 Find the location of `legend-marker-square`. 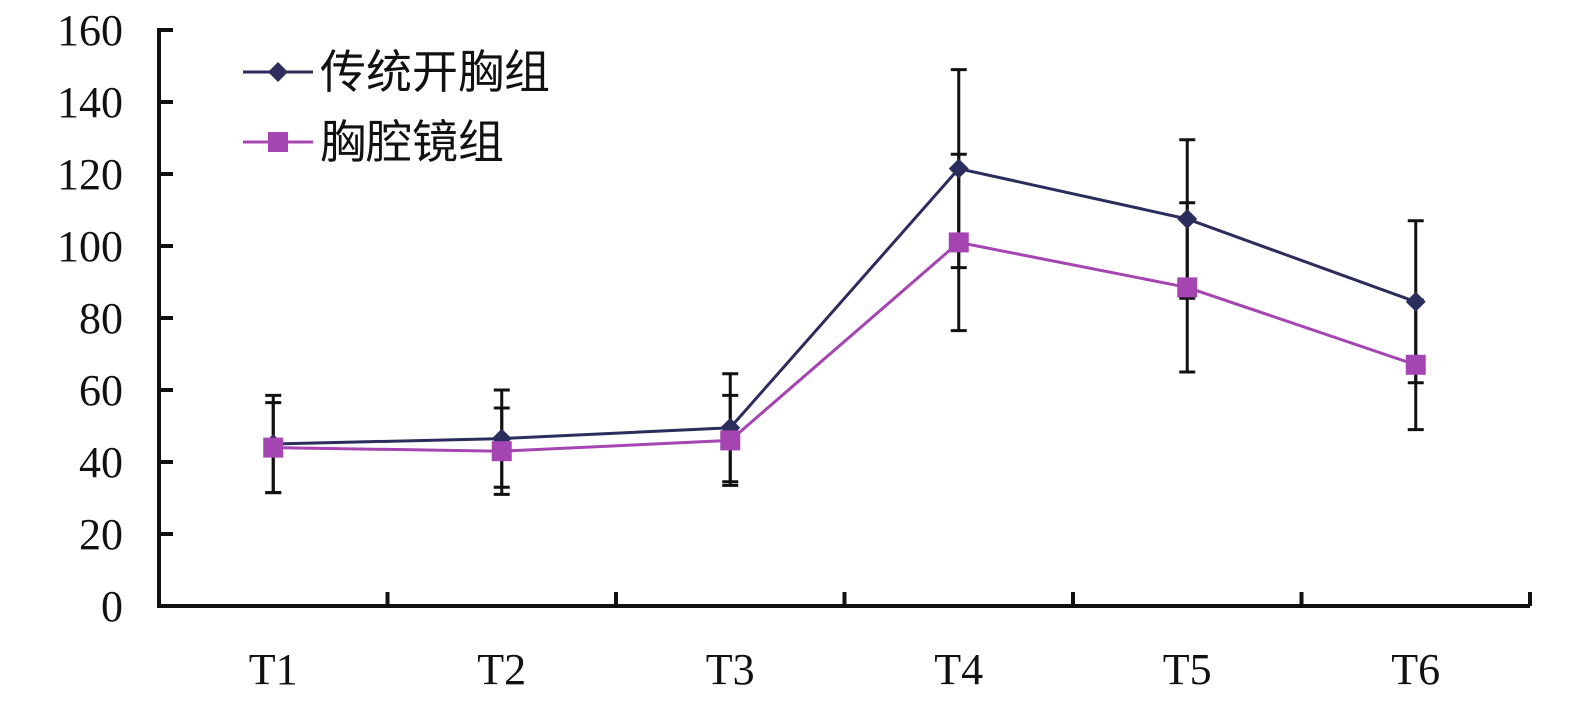

legend-marker-square is located at coordinates (278, 142).